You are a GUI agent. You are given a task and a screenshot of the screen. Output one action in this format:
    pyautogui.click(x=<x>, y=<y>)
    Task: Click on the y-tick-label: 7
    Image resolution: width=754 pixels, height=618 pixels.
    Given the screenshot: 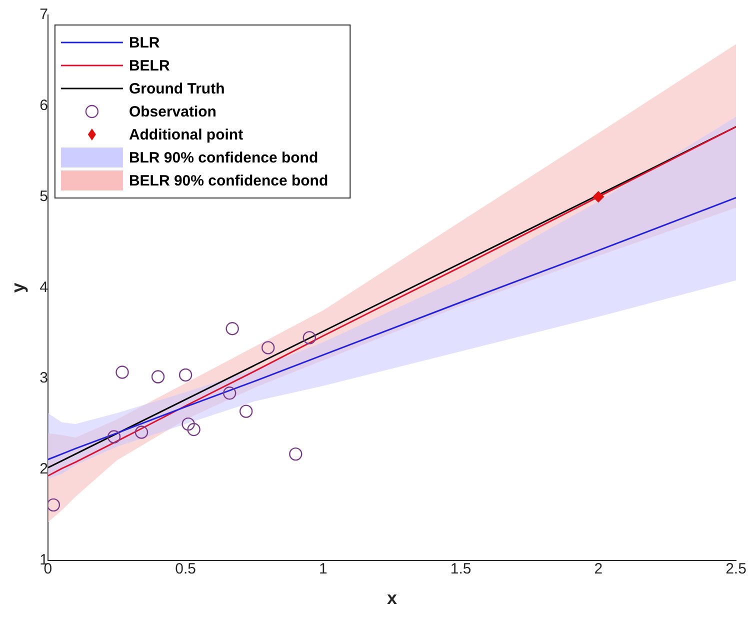 What is the action you would take?
    pyautogui.click(x=44, y=15)
    